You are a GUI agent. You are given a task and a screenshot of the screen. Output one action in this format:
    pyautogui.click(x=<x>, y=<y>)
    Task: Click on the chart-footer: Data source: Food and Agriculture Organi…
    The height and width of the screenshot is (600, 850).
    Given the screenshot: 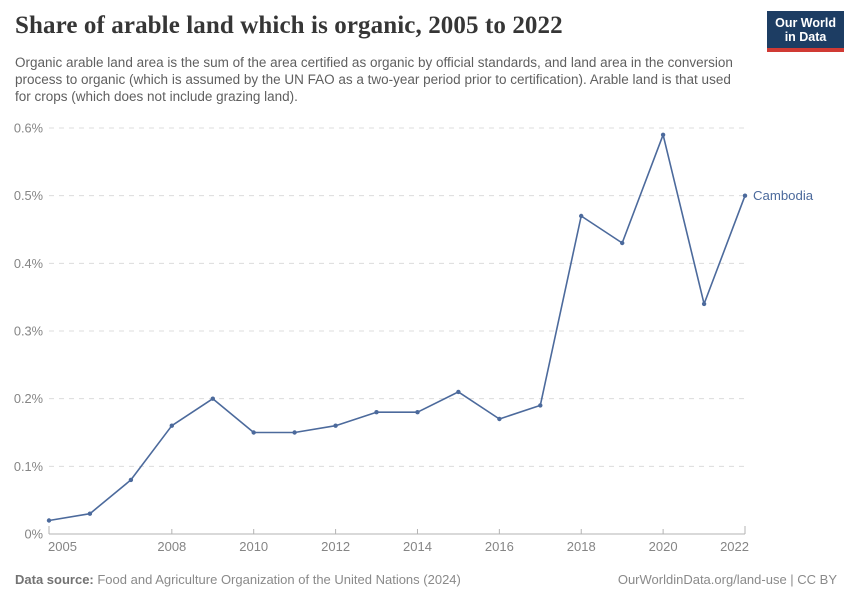 What is the action you would take?
    pyautogui.click(x=426, y=579)
    